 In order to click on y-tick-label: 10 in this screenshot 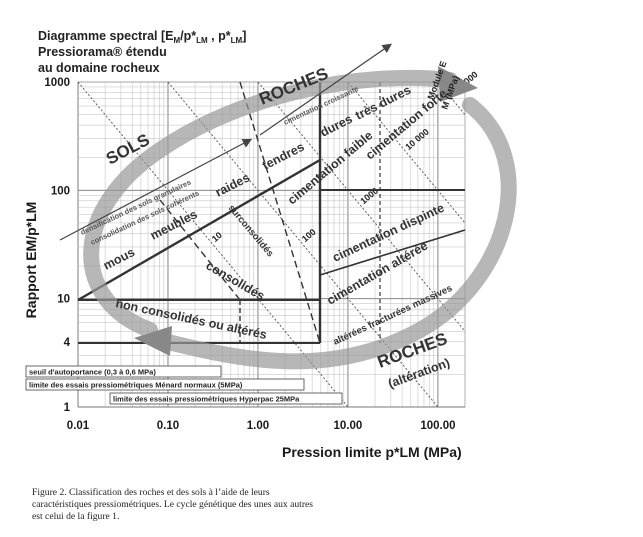, I will do `click(63, 300)`.